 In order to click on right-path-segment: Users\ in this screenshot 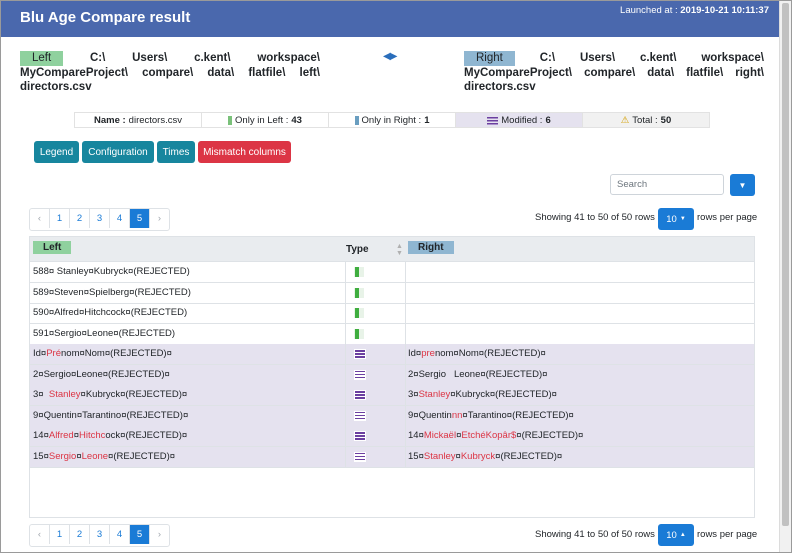, I will do `click(597, 58)`.